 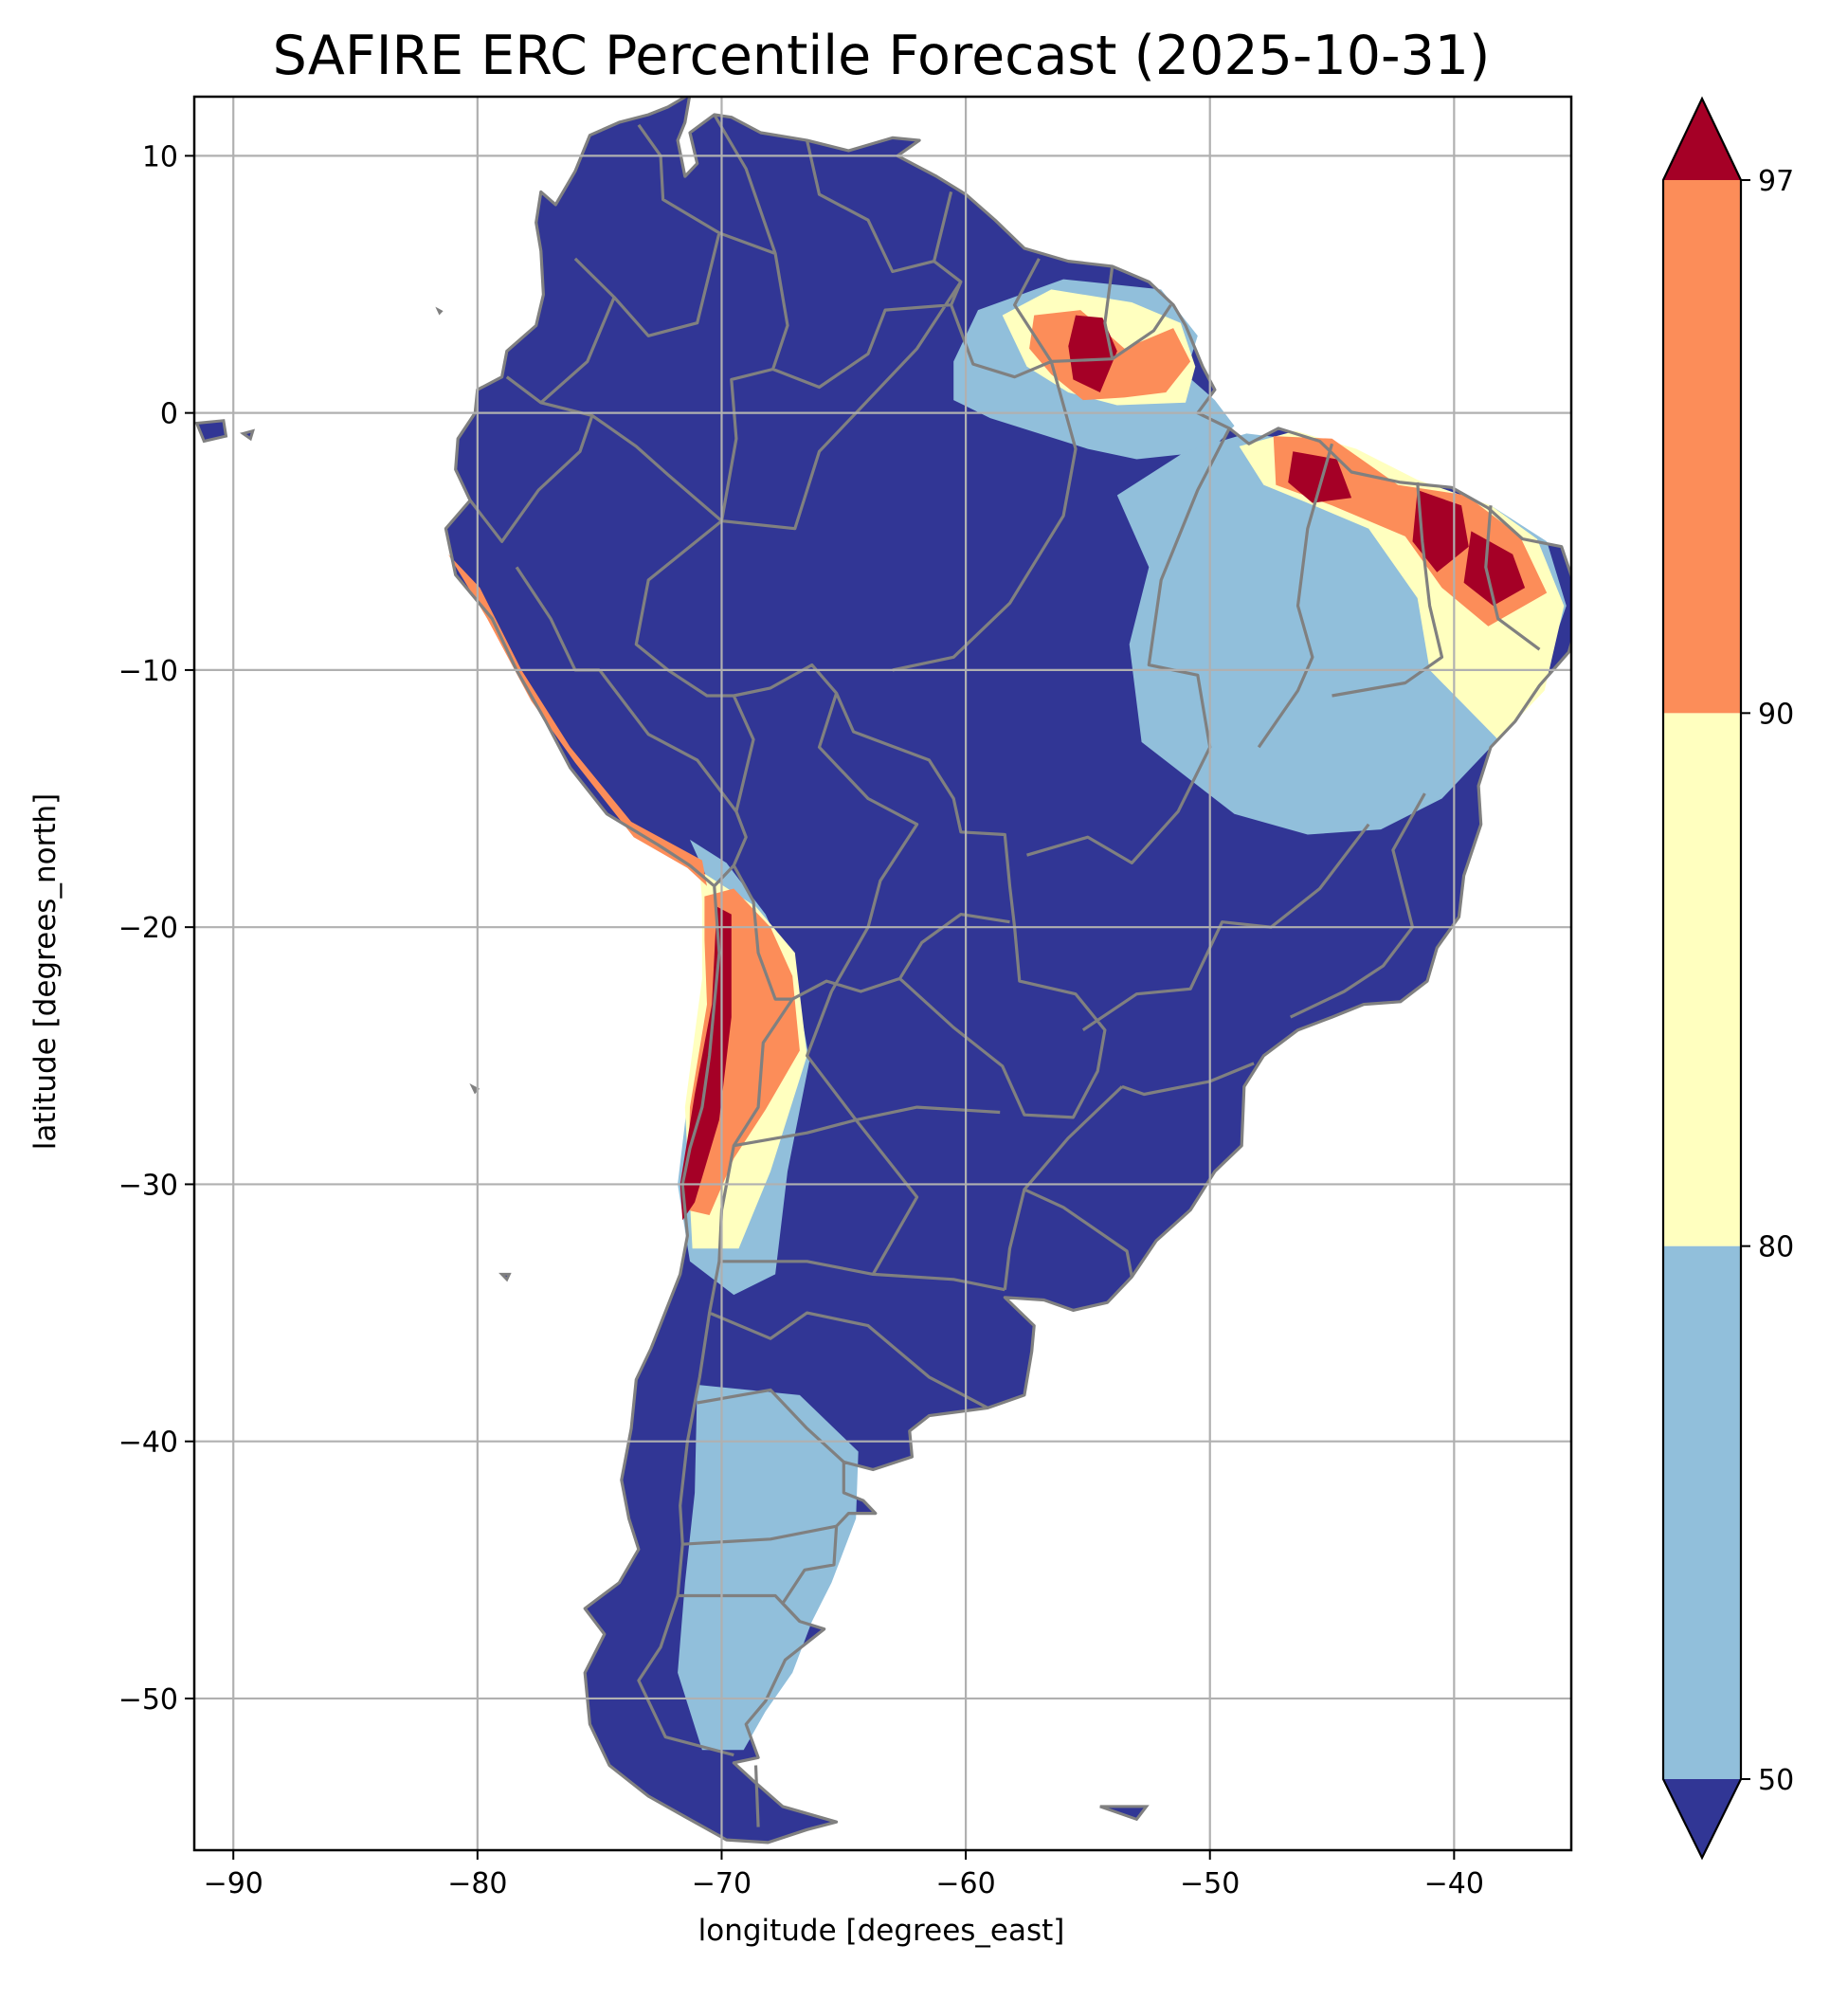 I want to click on x-tick-label-3: −60, so click(x=965, y=1884).